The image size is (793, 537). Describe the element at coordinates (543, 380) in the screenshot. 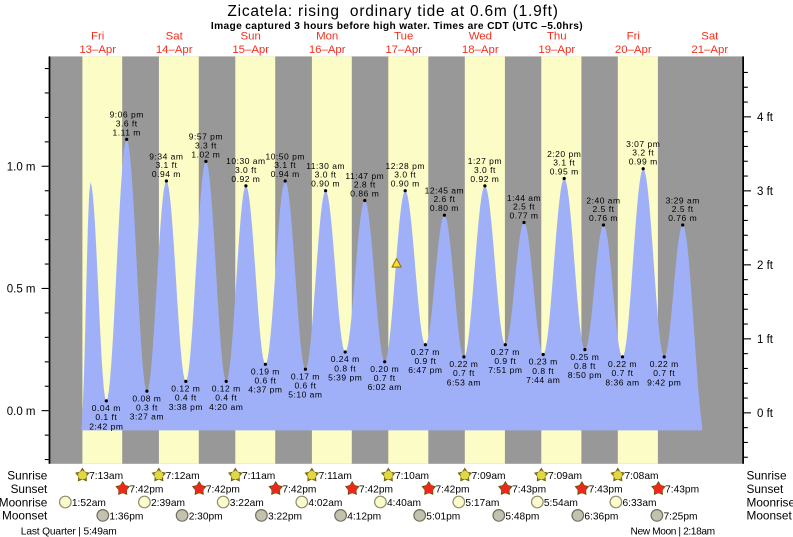

I see `svg-text: 7:44 am` at that location.